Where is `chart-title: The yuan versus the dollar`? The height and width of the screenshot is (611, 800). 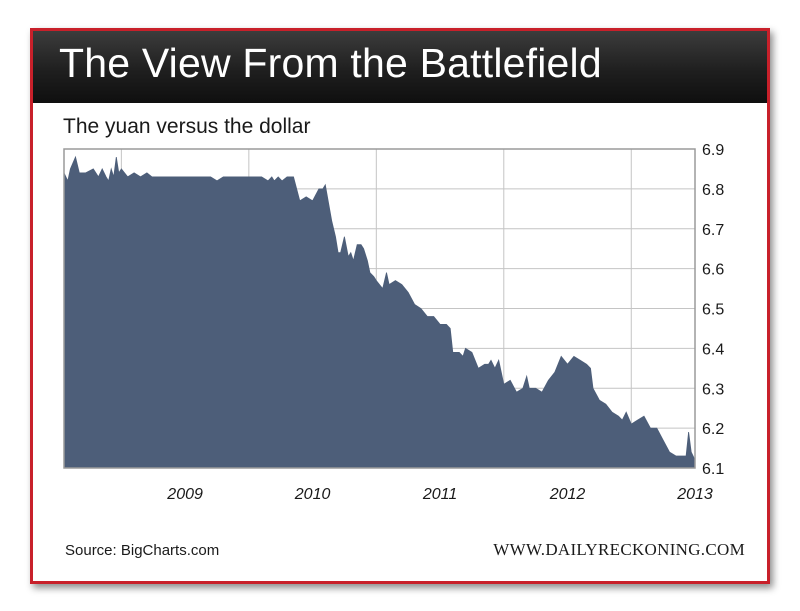 chart-title: The yuan versus the dollar is located at coordinates (187, 126).